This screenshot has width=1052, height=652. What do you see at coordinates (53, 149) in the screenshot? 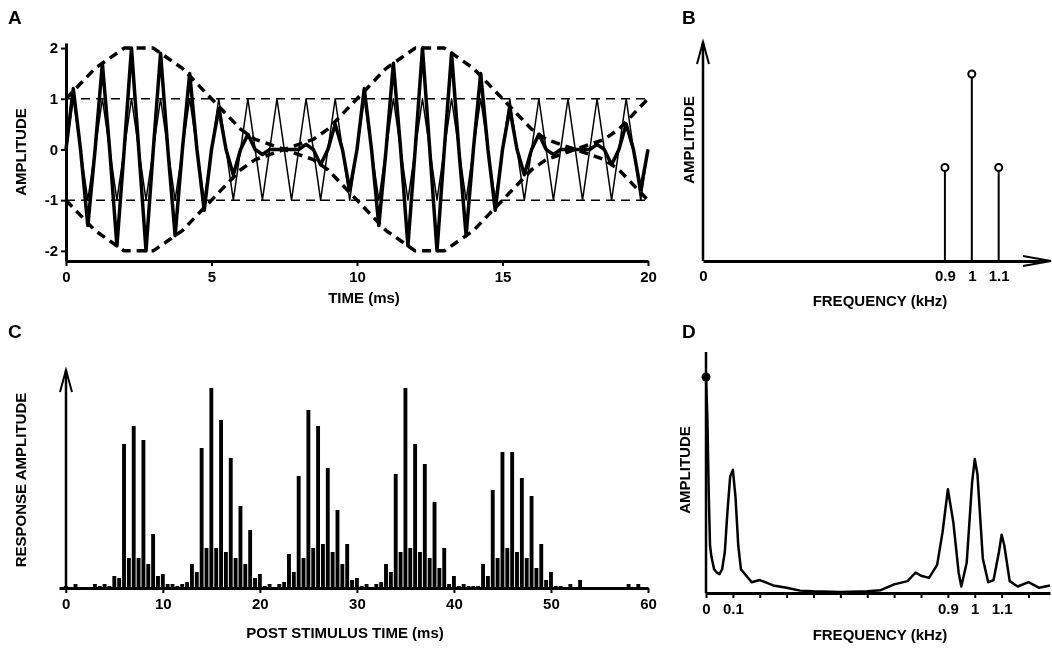
I see `y-tick-label: 0` at bounding box center [53, 149].